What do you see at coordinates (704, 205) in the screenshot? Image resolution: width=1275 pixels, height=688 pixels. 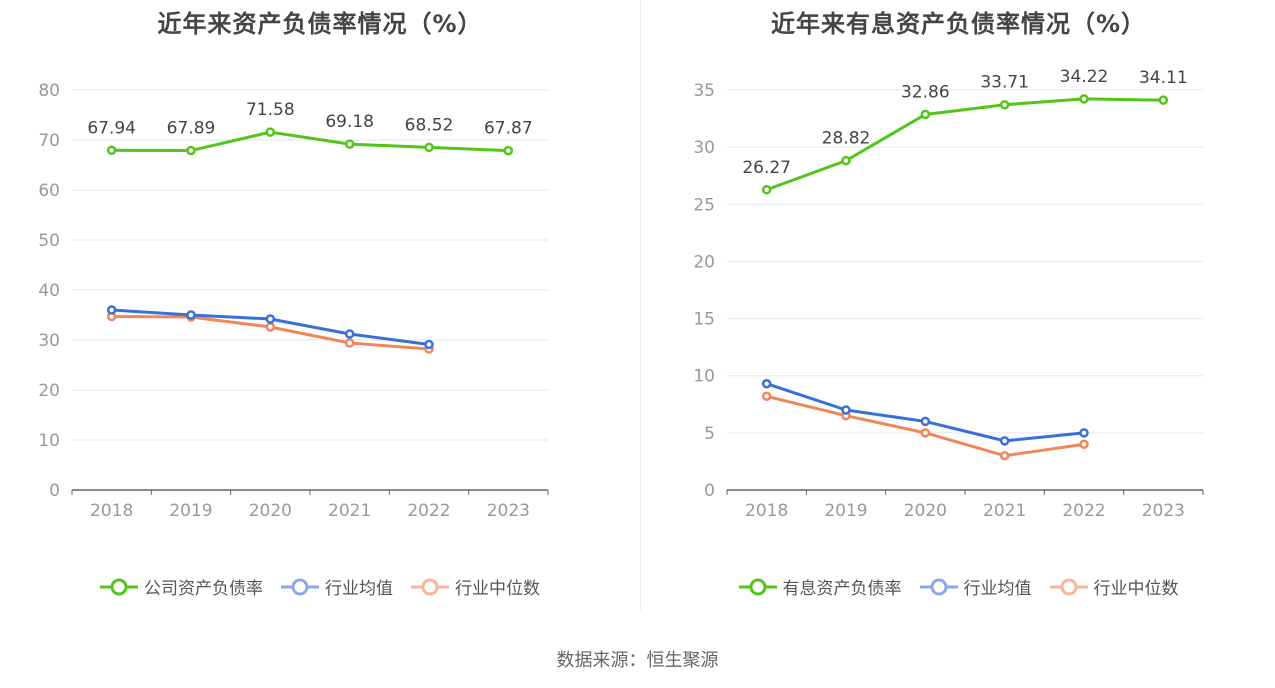 I see `y-tick-label: 25` at bounding box center [704, 205].